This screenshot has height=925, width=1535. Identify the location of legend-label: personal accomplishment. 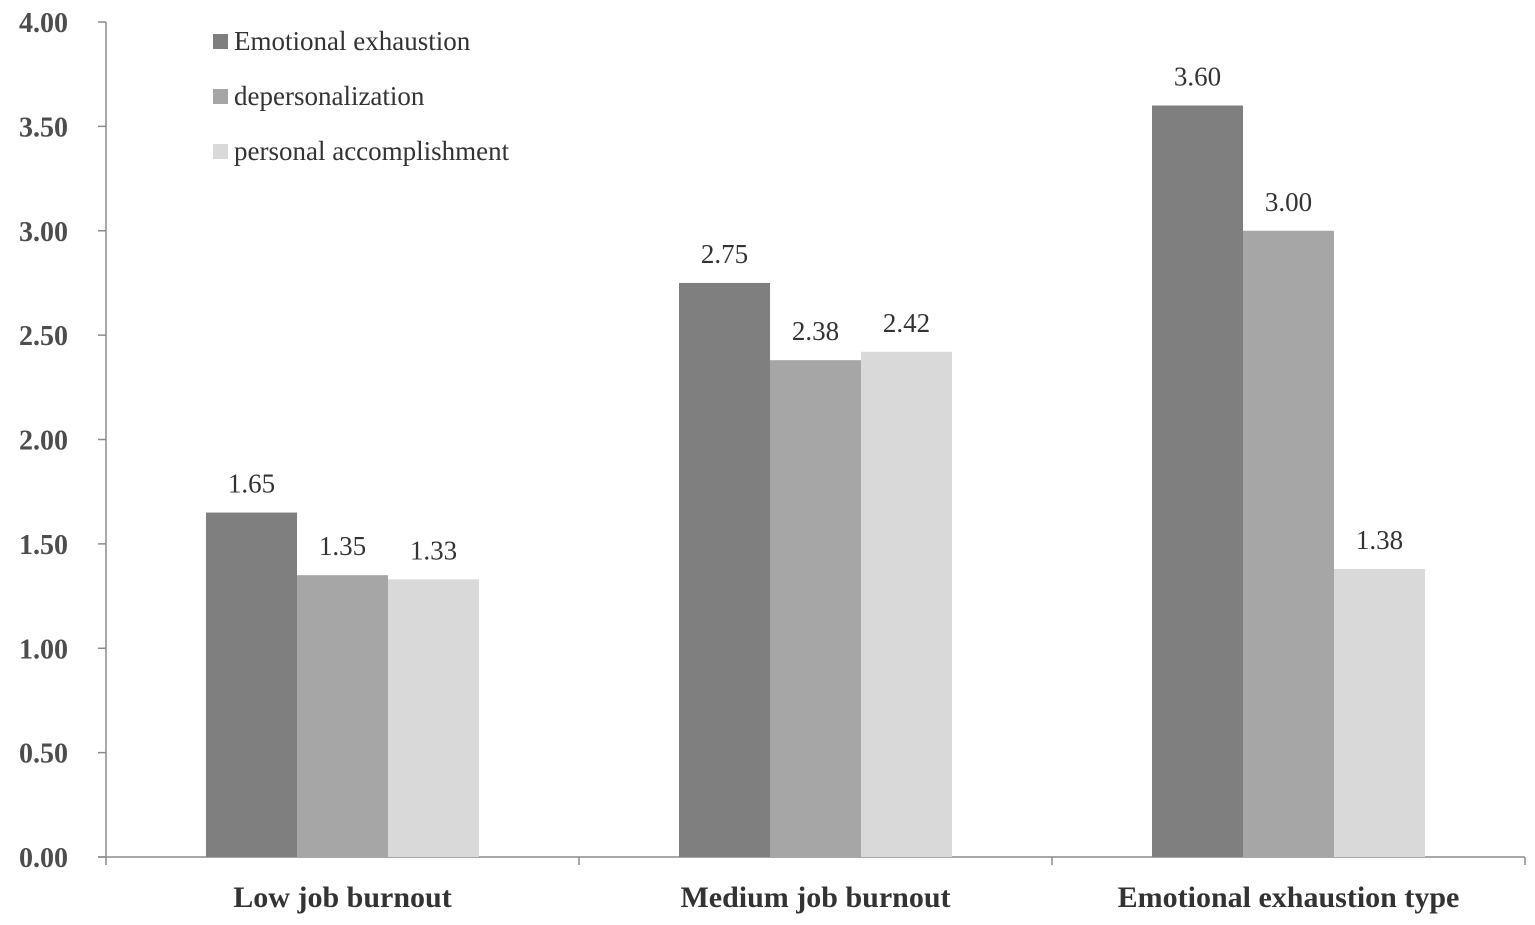
(372, 151).